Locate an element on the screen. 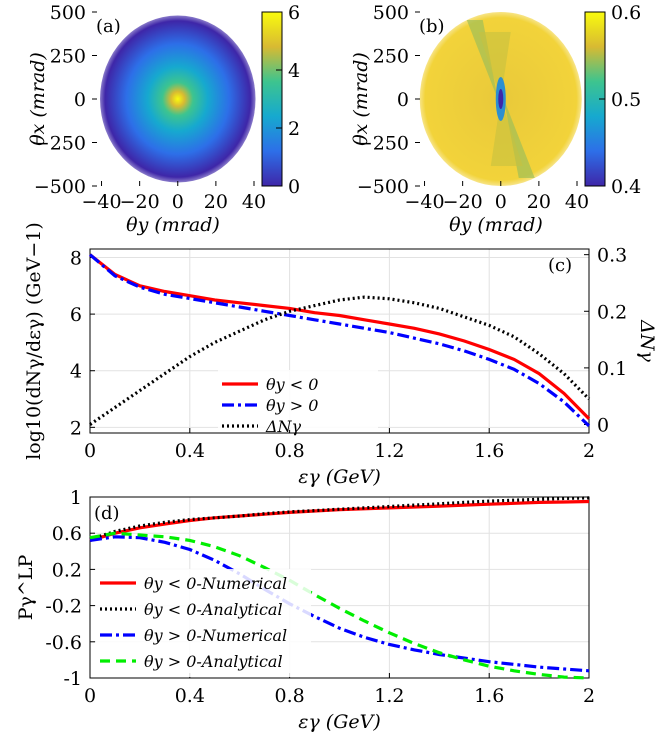 Image resolution: width=656 pixels, height=745 pixels. heatmap-feature is located at coordinates (500, 99).